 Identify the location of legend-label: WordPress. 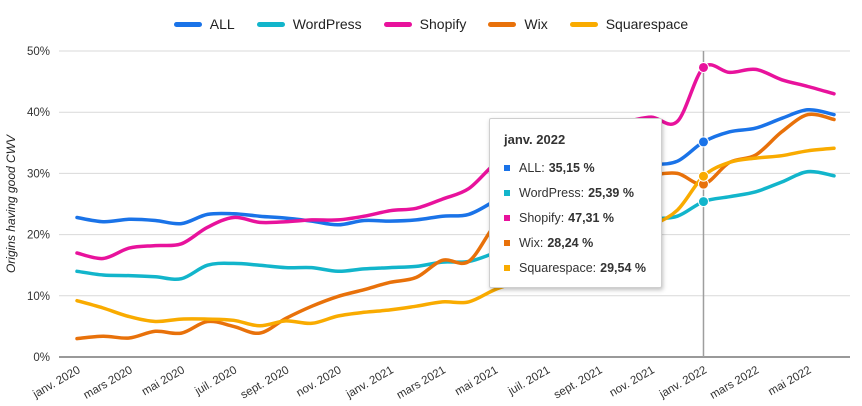
(327, 24).